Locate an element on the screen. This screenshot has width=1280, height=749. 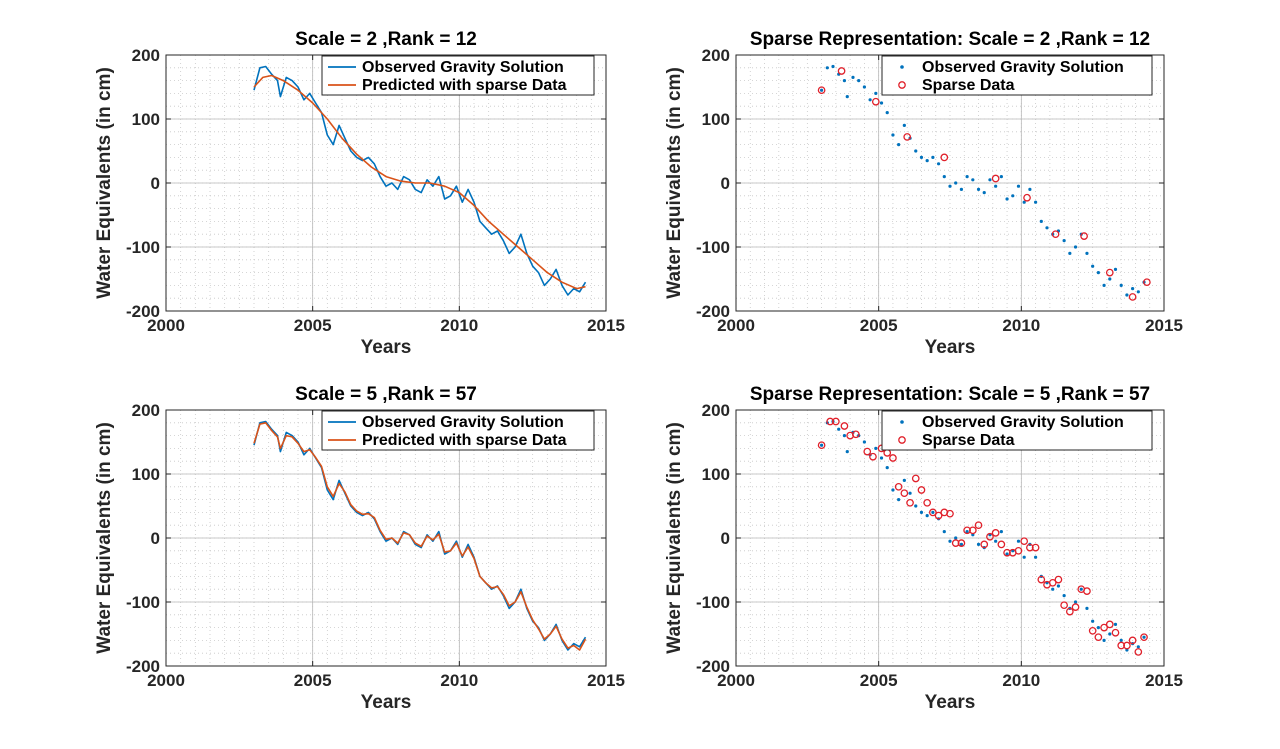
legend-entry-label: Predicted with sparse Data is located at coordinates (464, 440).